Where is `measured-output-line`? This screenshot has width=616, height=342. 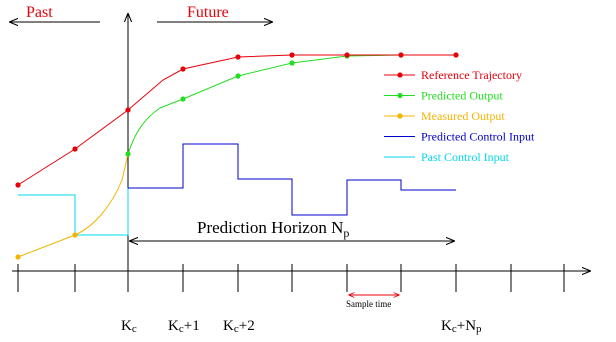 measured-output-line is located at coordinates (73, 205).